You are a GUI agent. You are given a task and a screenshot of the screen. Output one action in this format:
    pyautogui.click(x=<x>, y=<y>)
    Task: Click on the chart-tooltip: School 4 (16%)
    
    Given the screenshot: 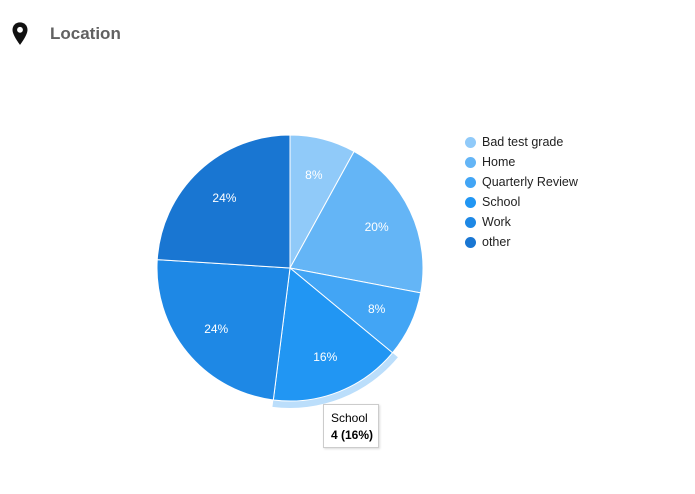 What is the action you would take?
    pyautogui.click(x=351, y=426)
    